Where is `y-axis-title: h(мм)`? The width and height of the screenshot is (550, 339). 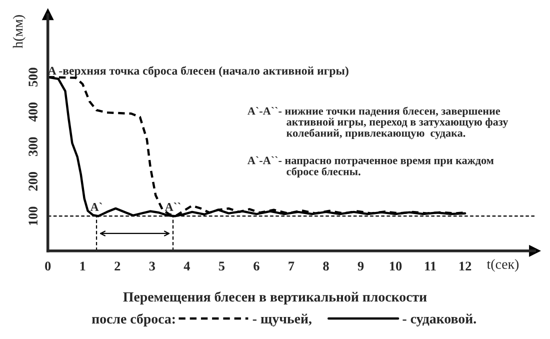
y-axis-title: h(мм) is located at coordinates (19, 31).